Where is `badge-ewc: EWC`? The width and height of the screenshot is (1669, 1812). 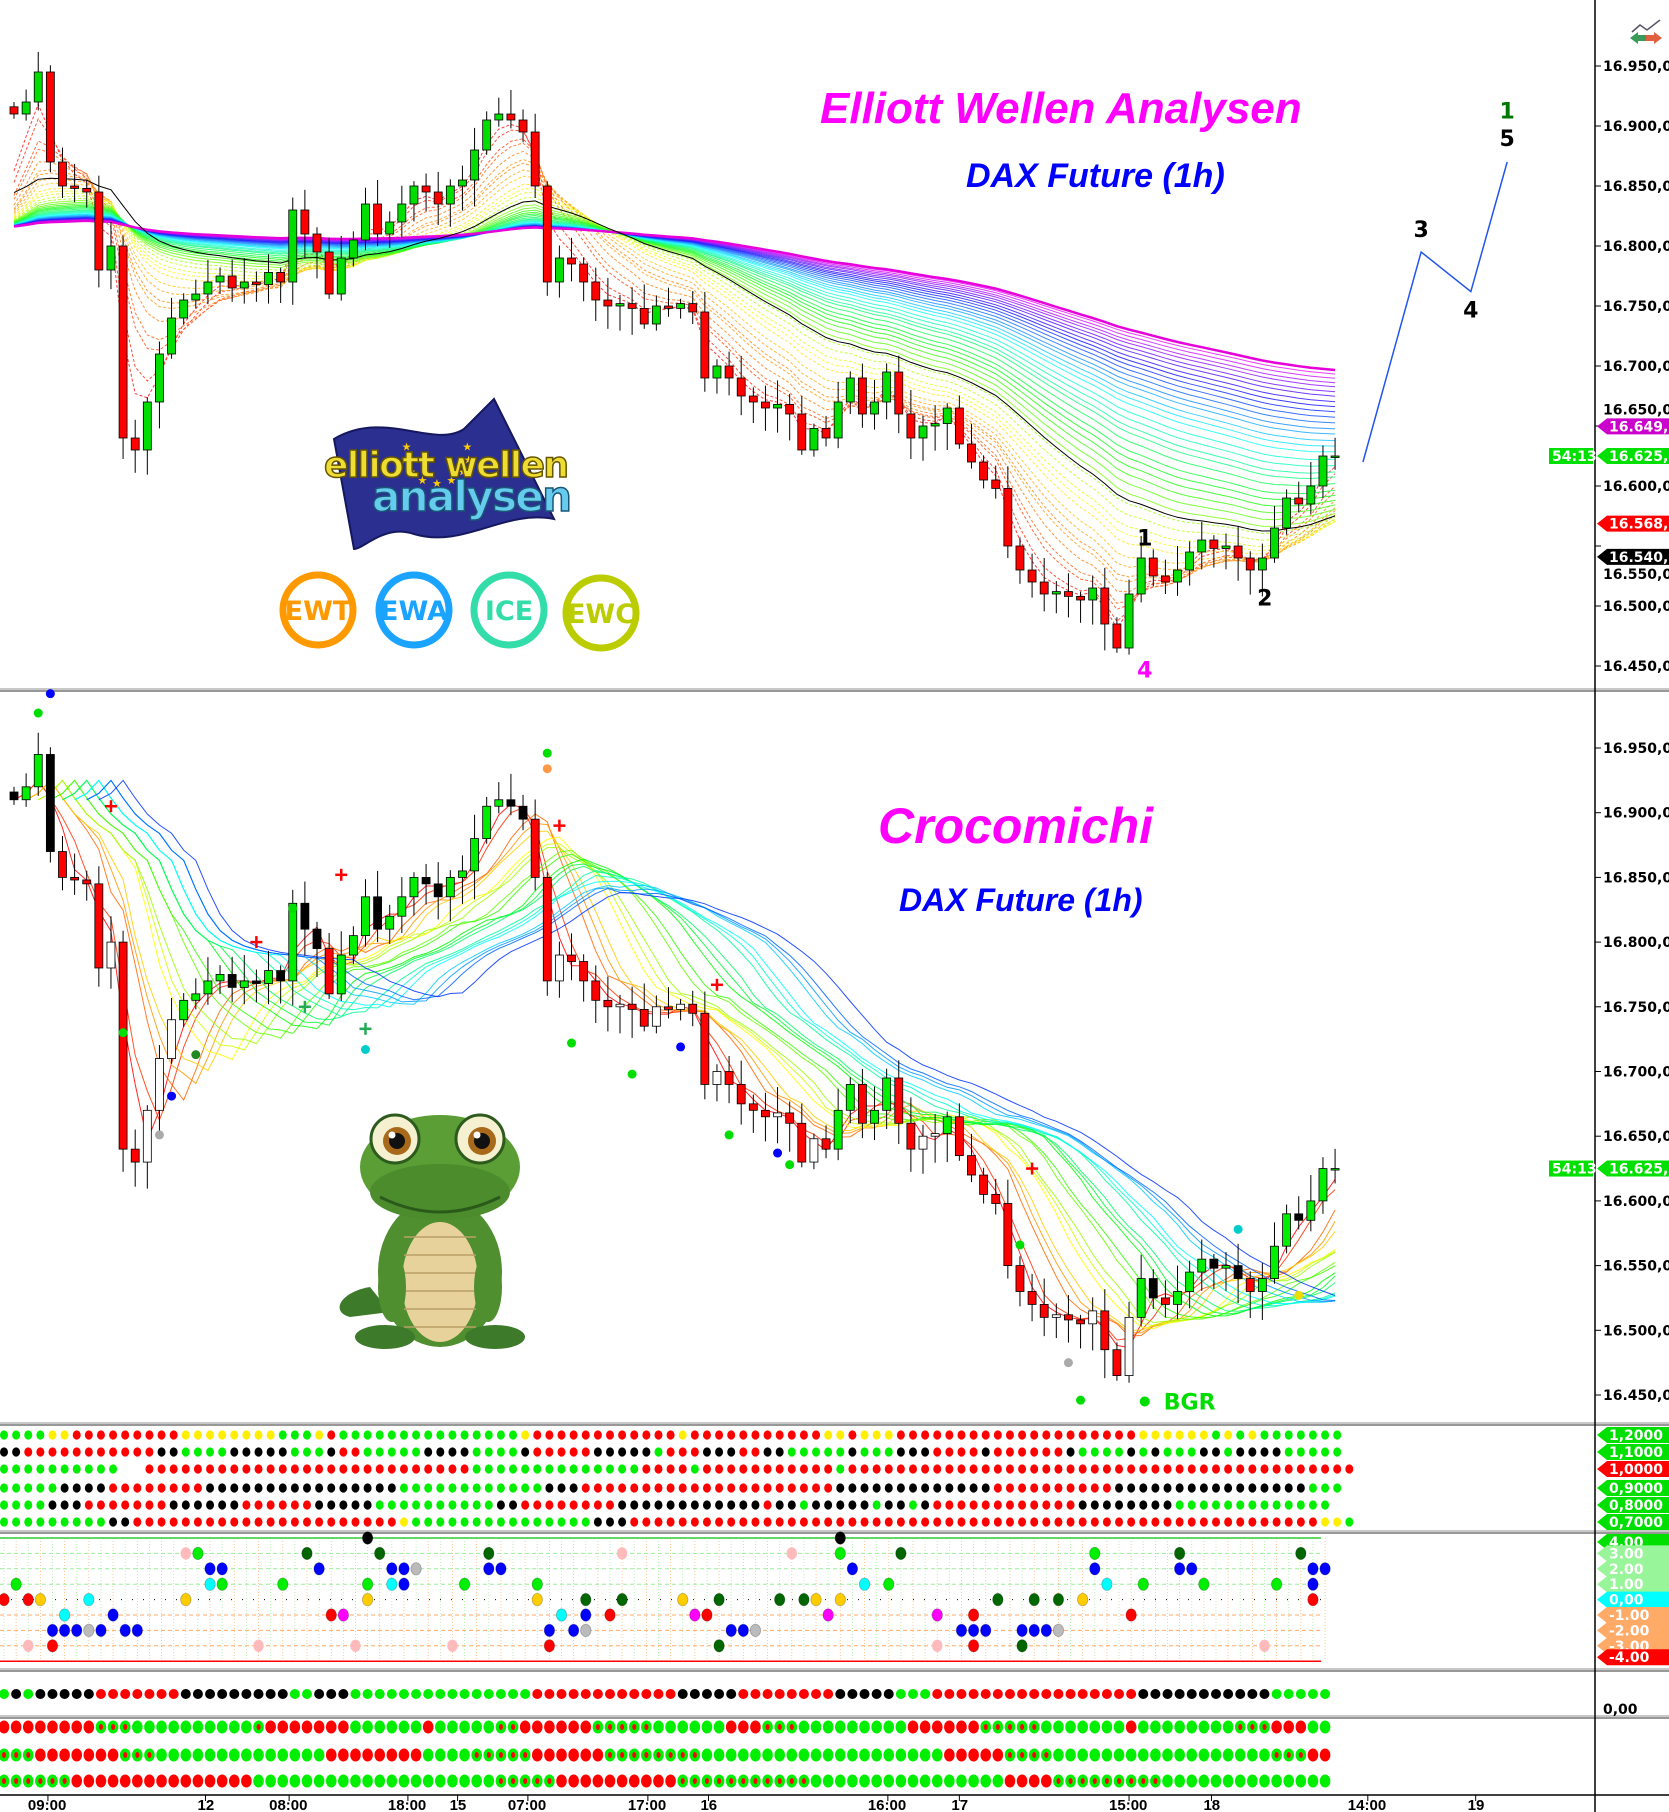
badge-ewc: EWC is located at coordinates (601, 613).